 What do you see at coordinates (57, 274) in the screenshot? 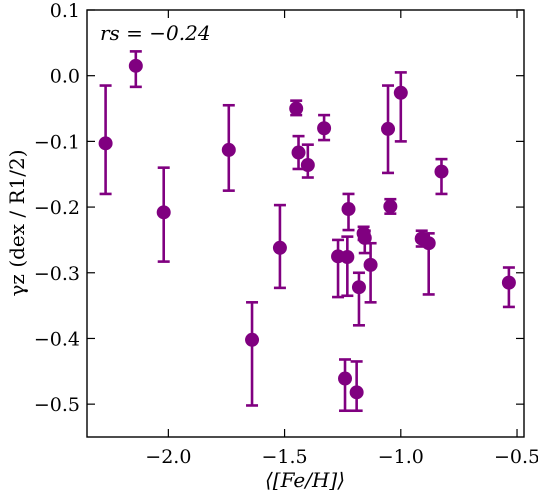
I see `y-tick-label: −0.3` at bounding box center [57, 274].